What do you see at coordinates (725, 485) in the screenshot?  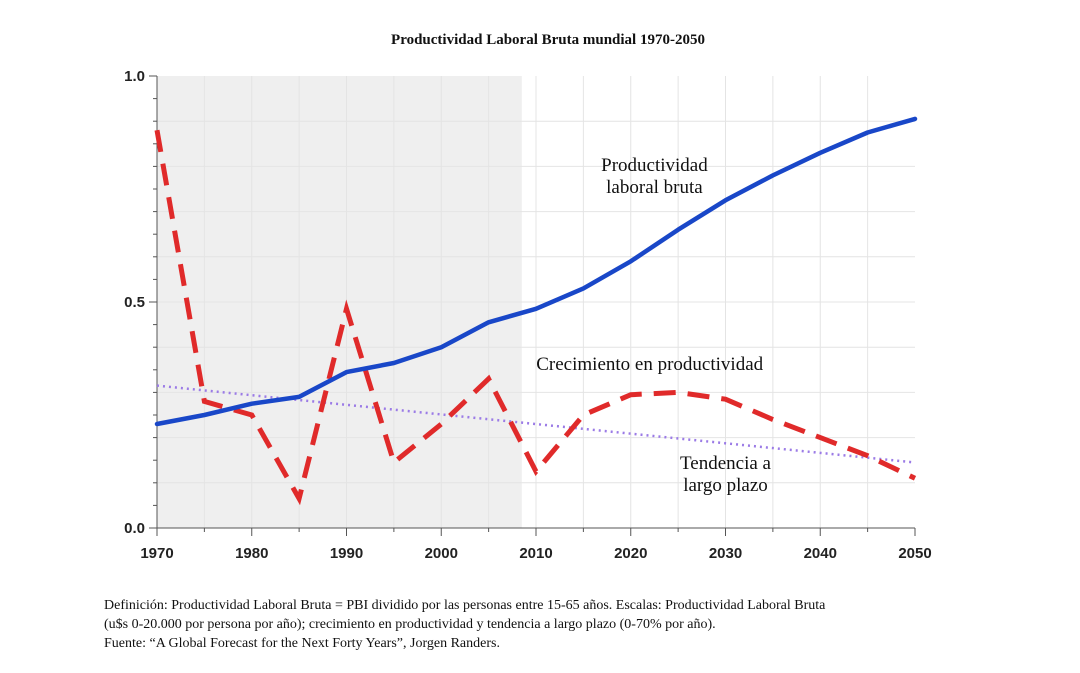 I see `annotation-line: largo plazo` at bounding box center [725, 485].